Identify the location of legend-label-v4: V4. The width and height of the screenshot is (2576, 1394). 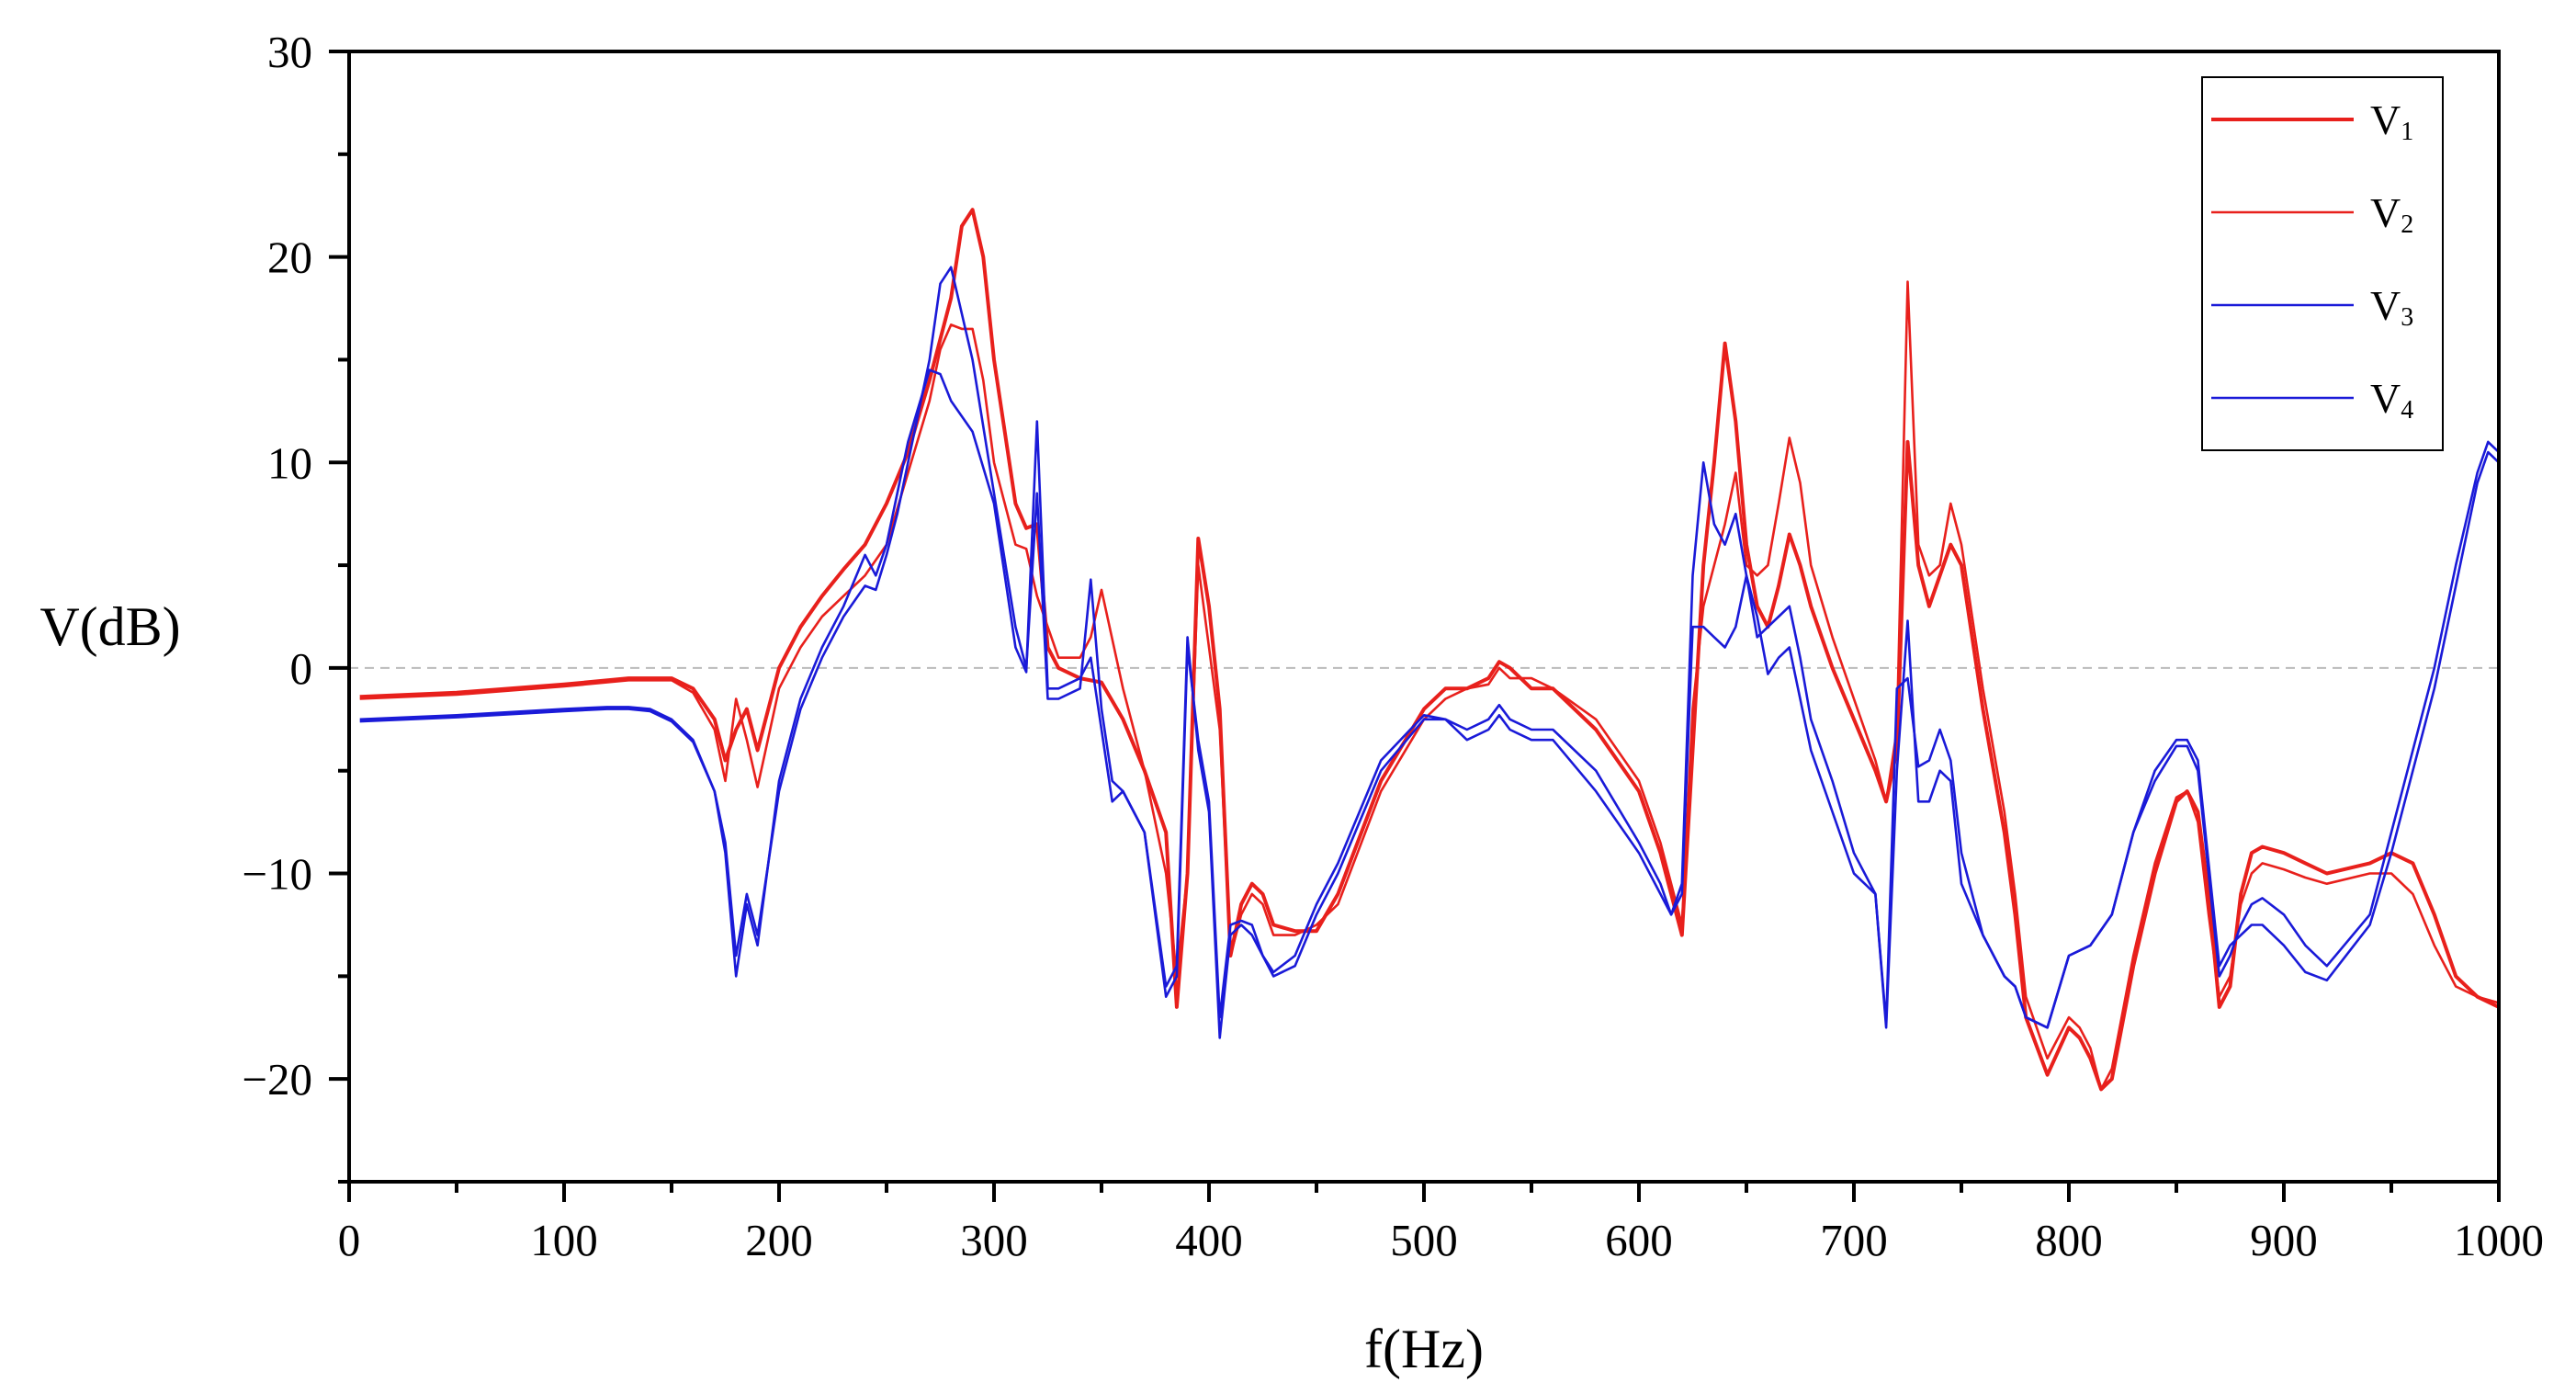
(2391, 400).